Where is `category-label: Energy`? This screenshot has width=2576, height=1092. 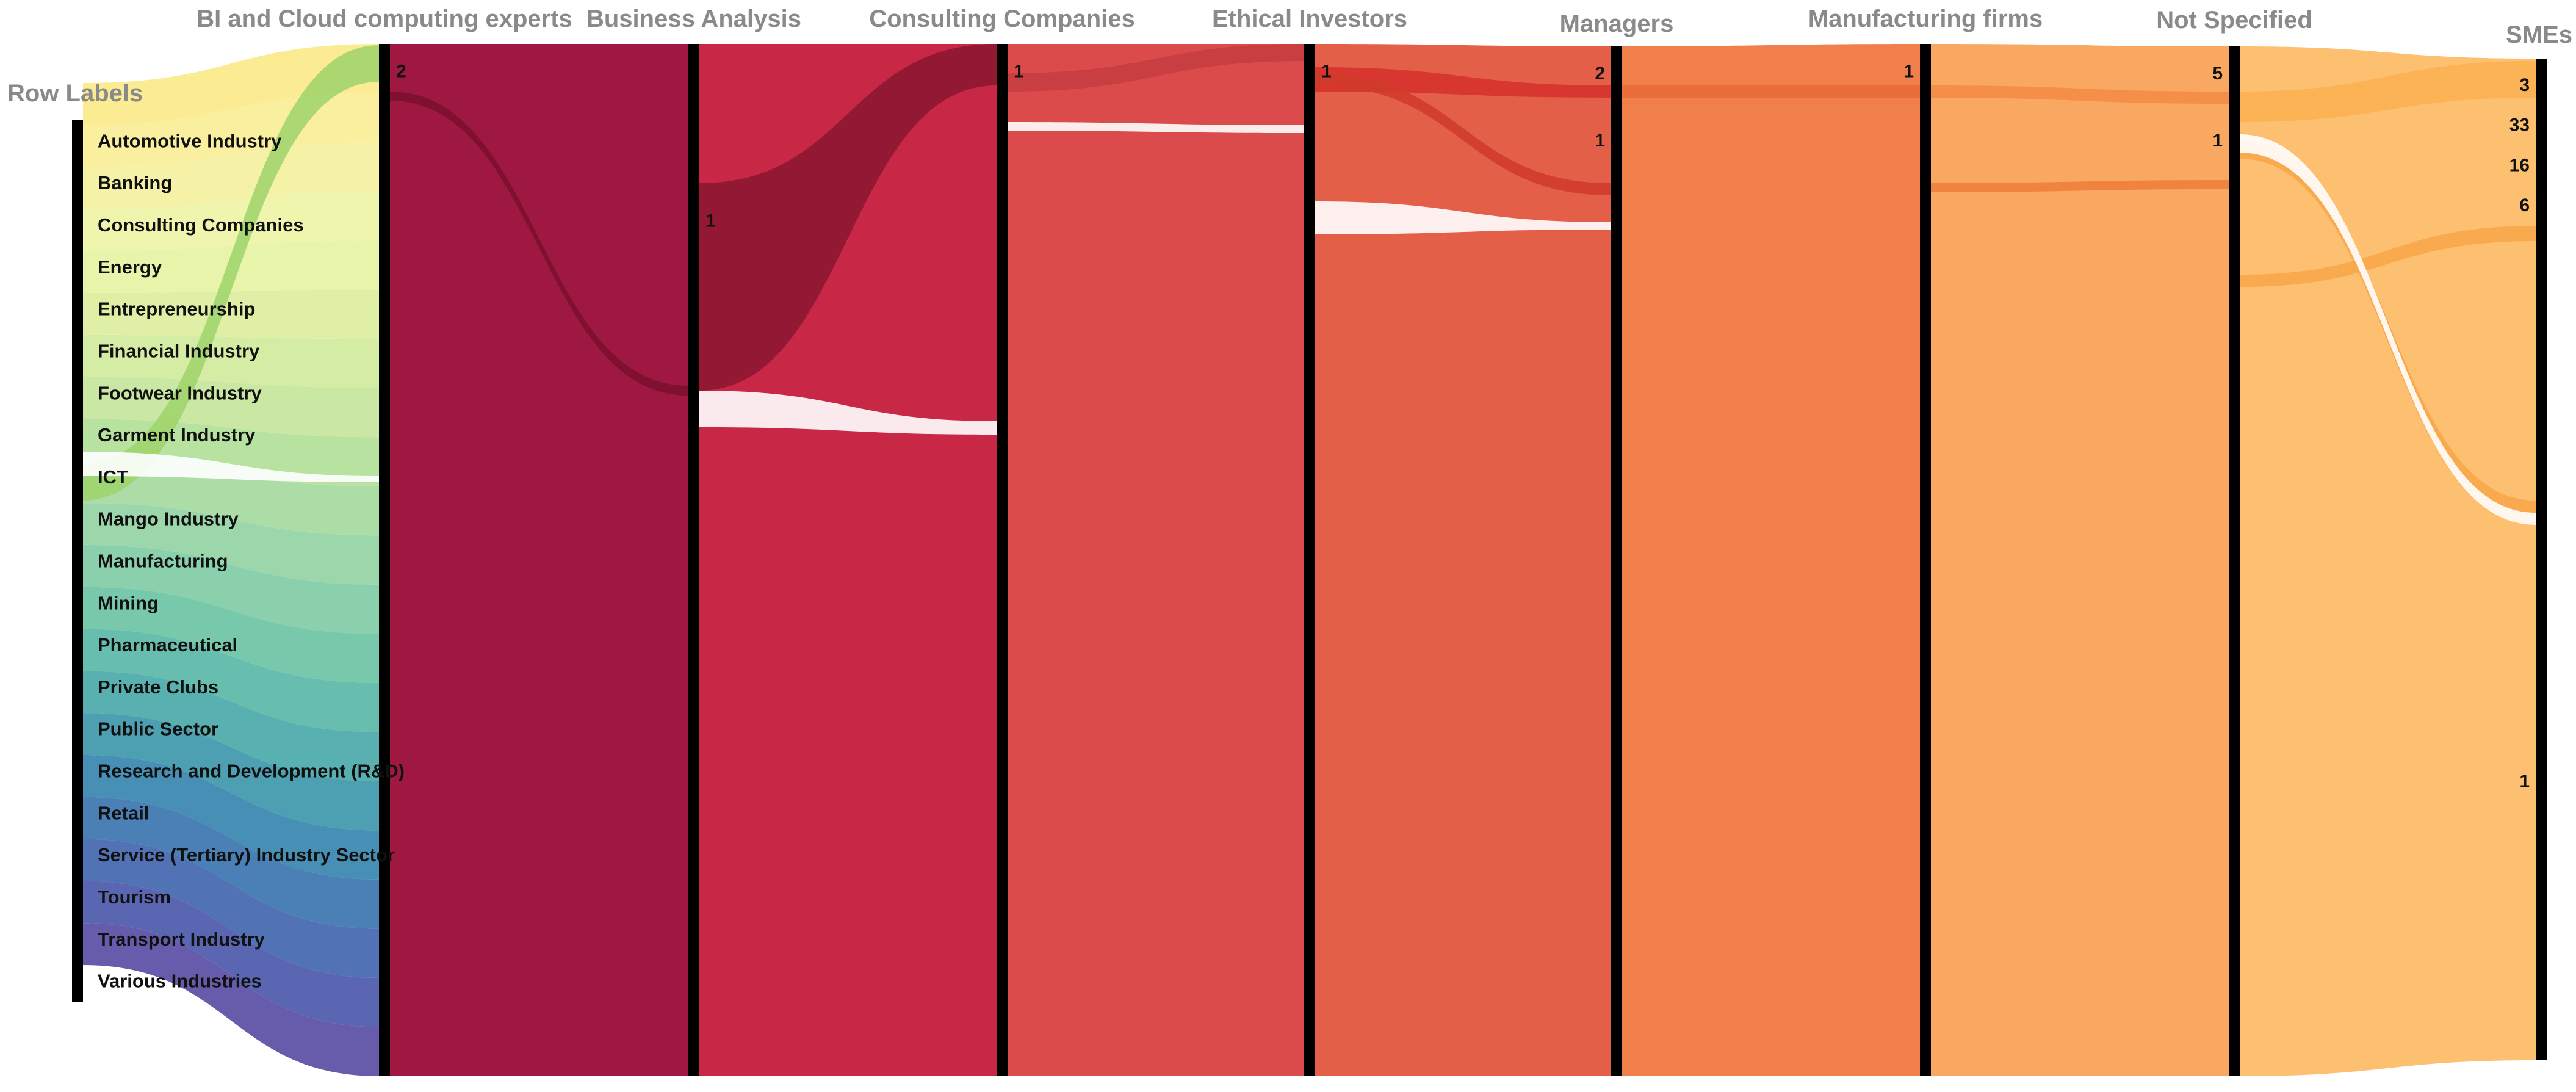 category-label: Energy is located at coordinates (130, 267).